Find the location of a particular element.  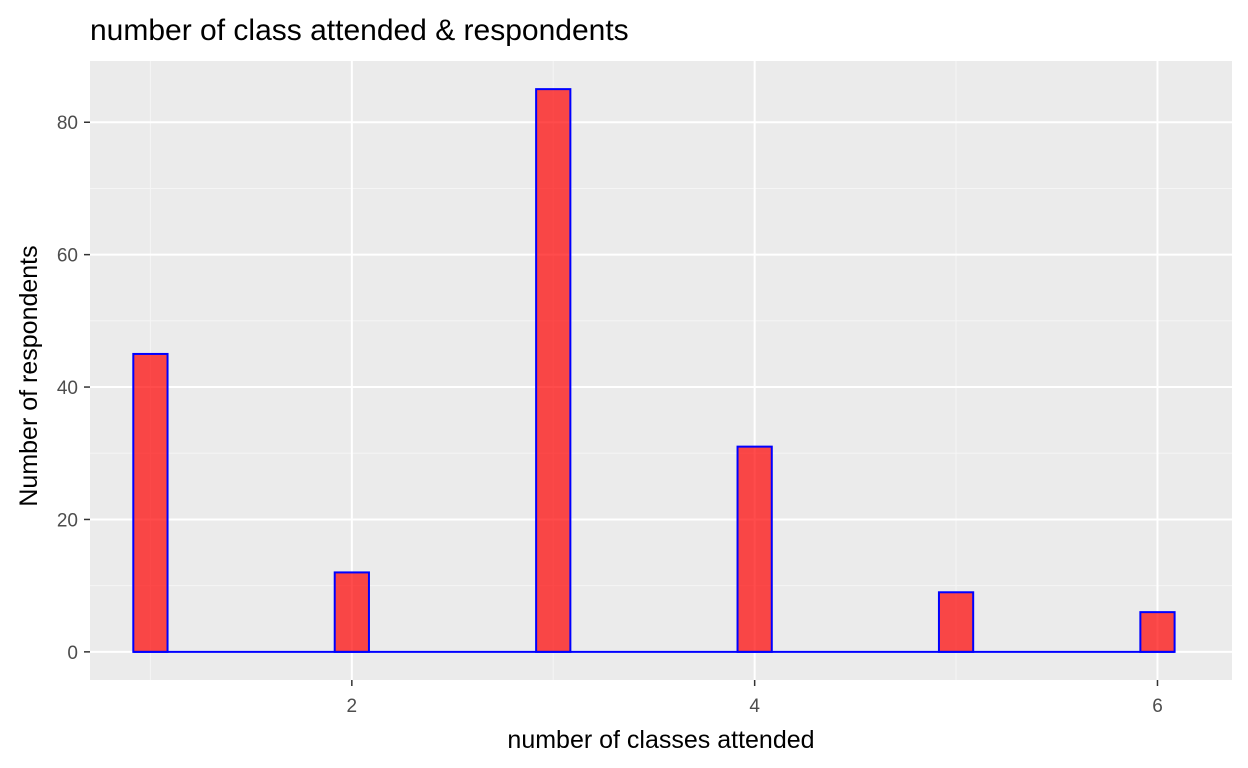

y-tick-label: 40 is located at coordinates (67, 388).